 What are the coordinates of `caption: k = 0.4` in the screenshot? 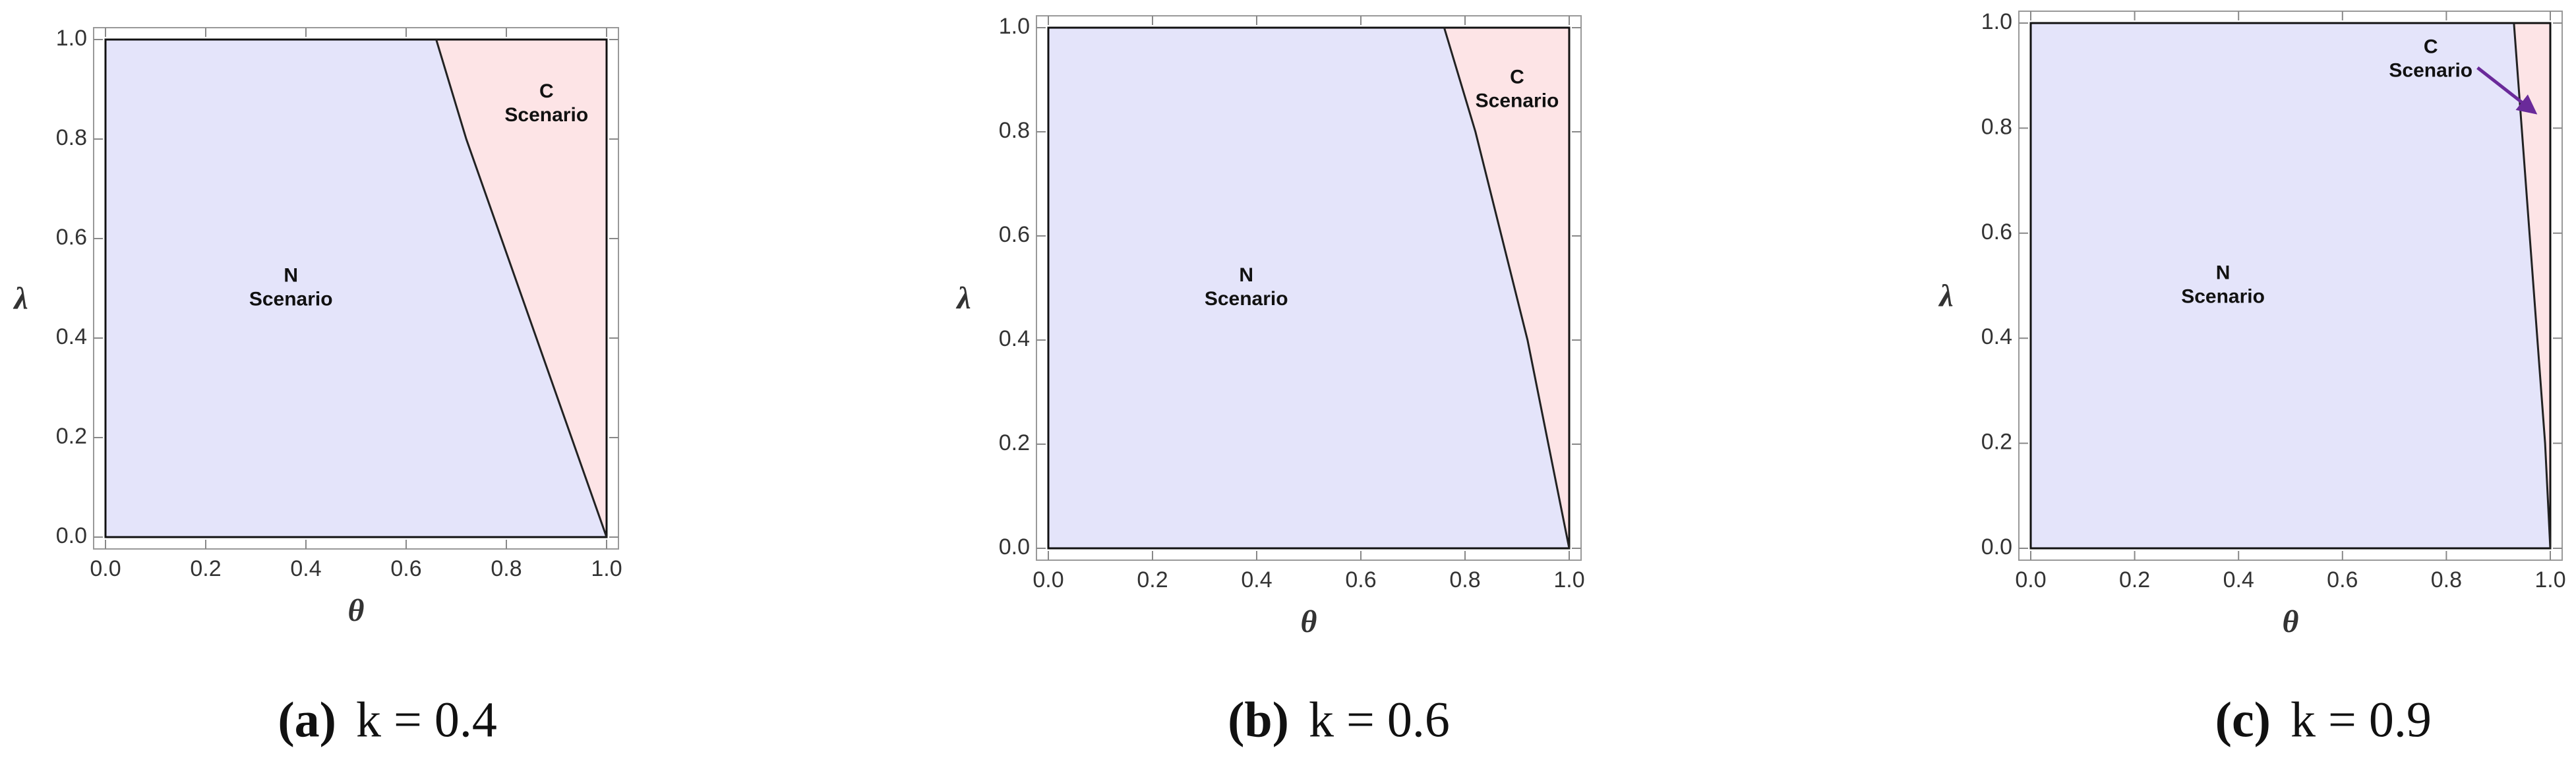 It's located at (426, 719).